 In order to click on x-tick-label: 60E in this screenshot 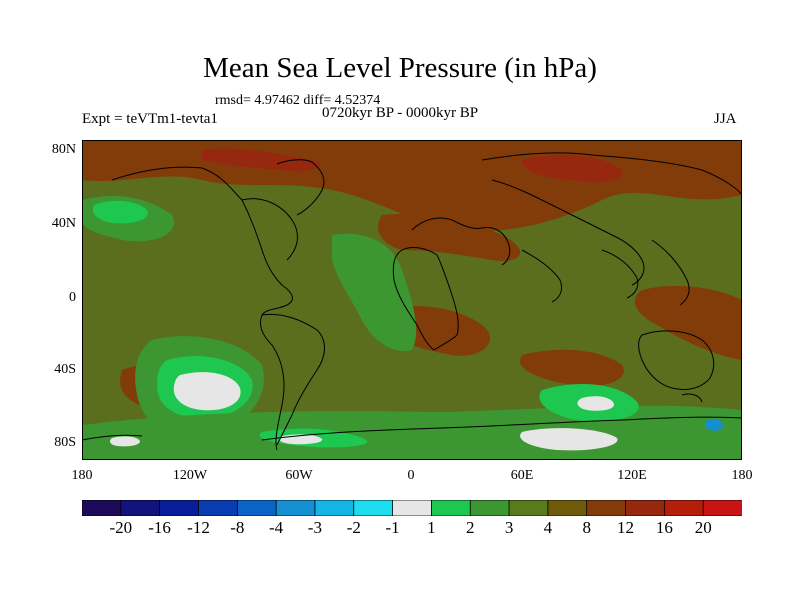, I will do `click(522, 475)`.